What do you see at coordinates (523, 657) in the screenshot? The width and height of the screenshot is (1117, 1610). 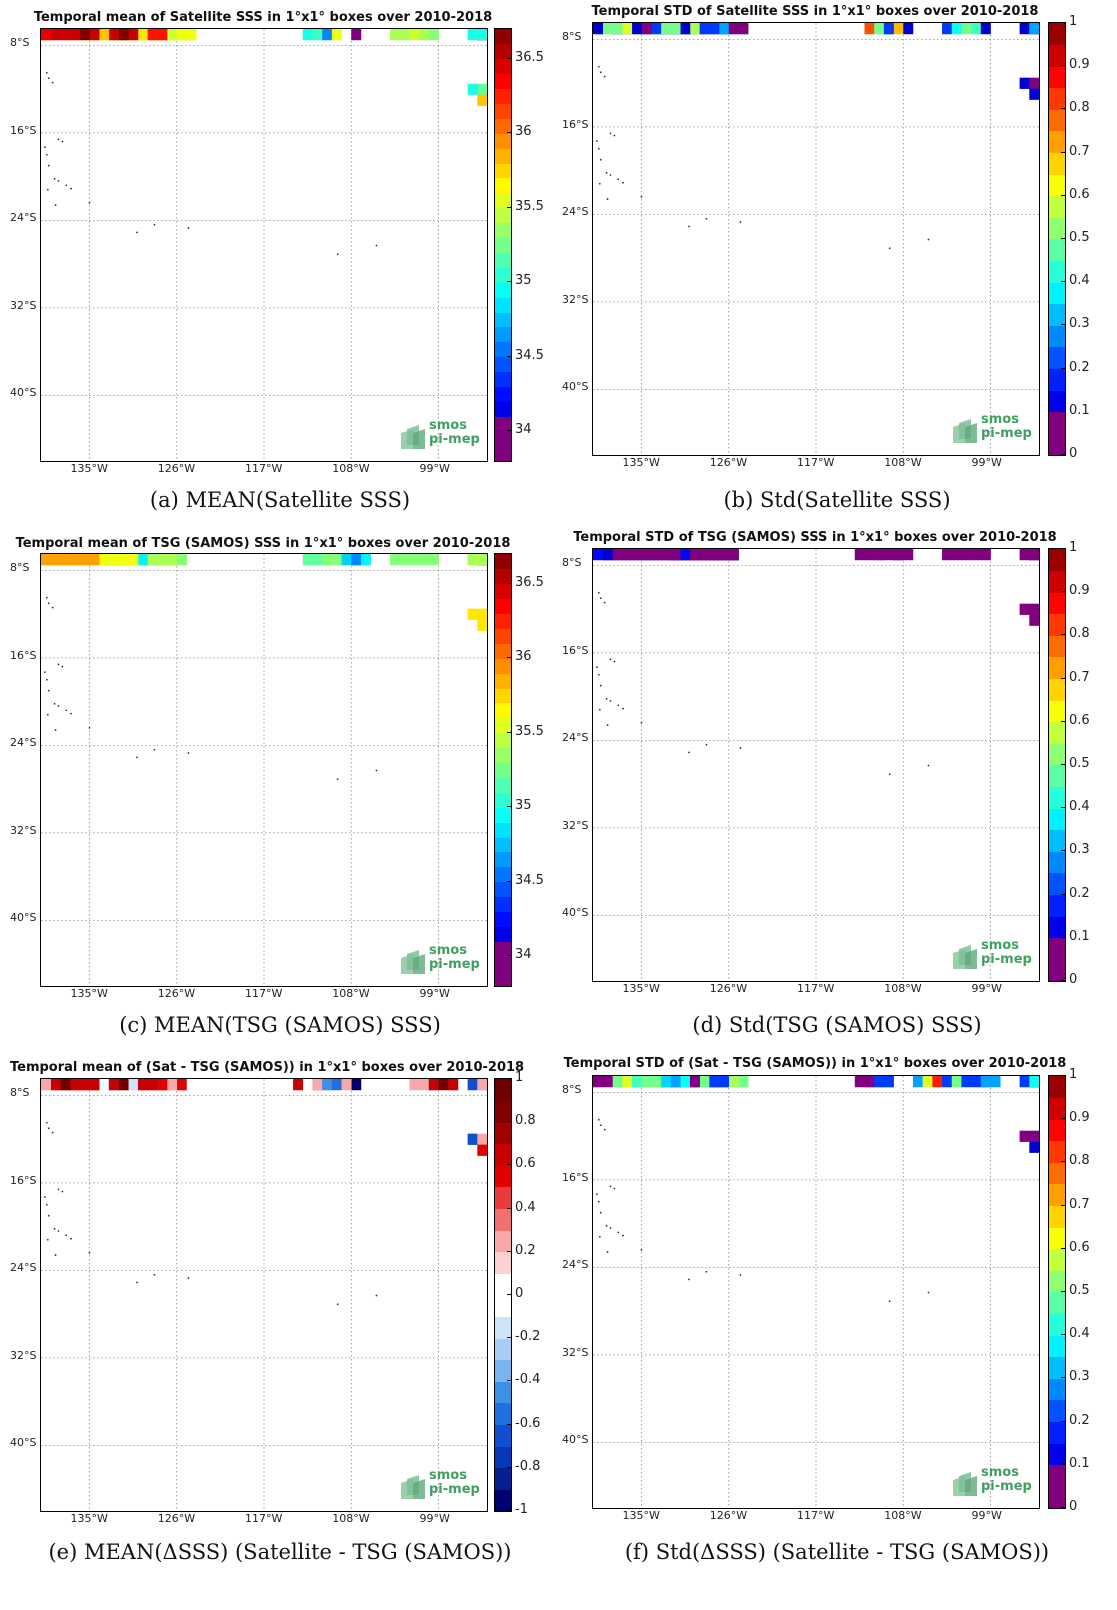 I see `colorbar-tick-label: 36` at bounding box center [523, 657].